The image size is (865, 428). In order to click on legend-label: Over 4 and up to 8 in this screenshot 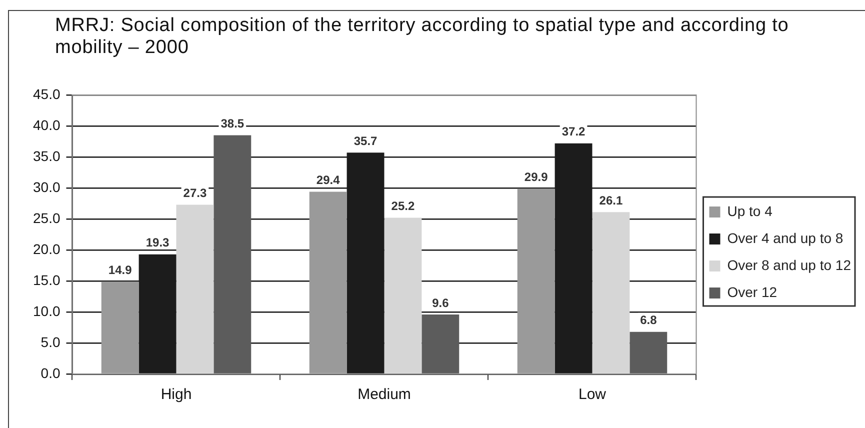, I will do `click(785, 238)`.